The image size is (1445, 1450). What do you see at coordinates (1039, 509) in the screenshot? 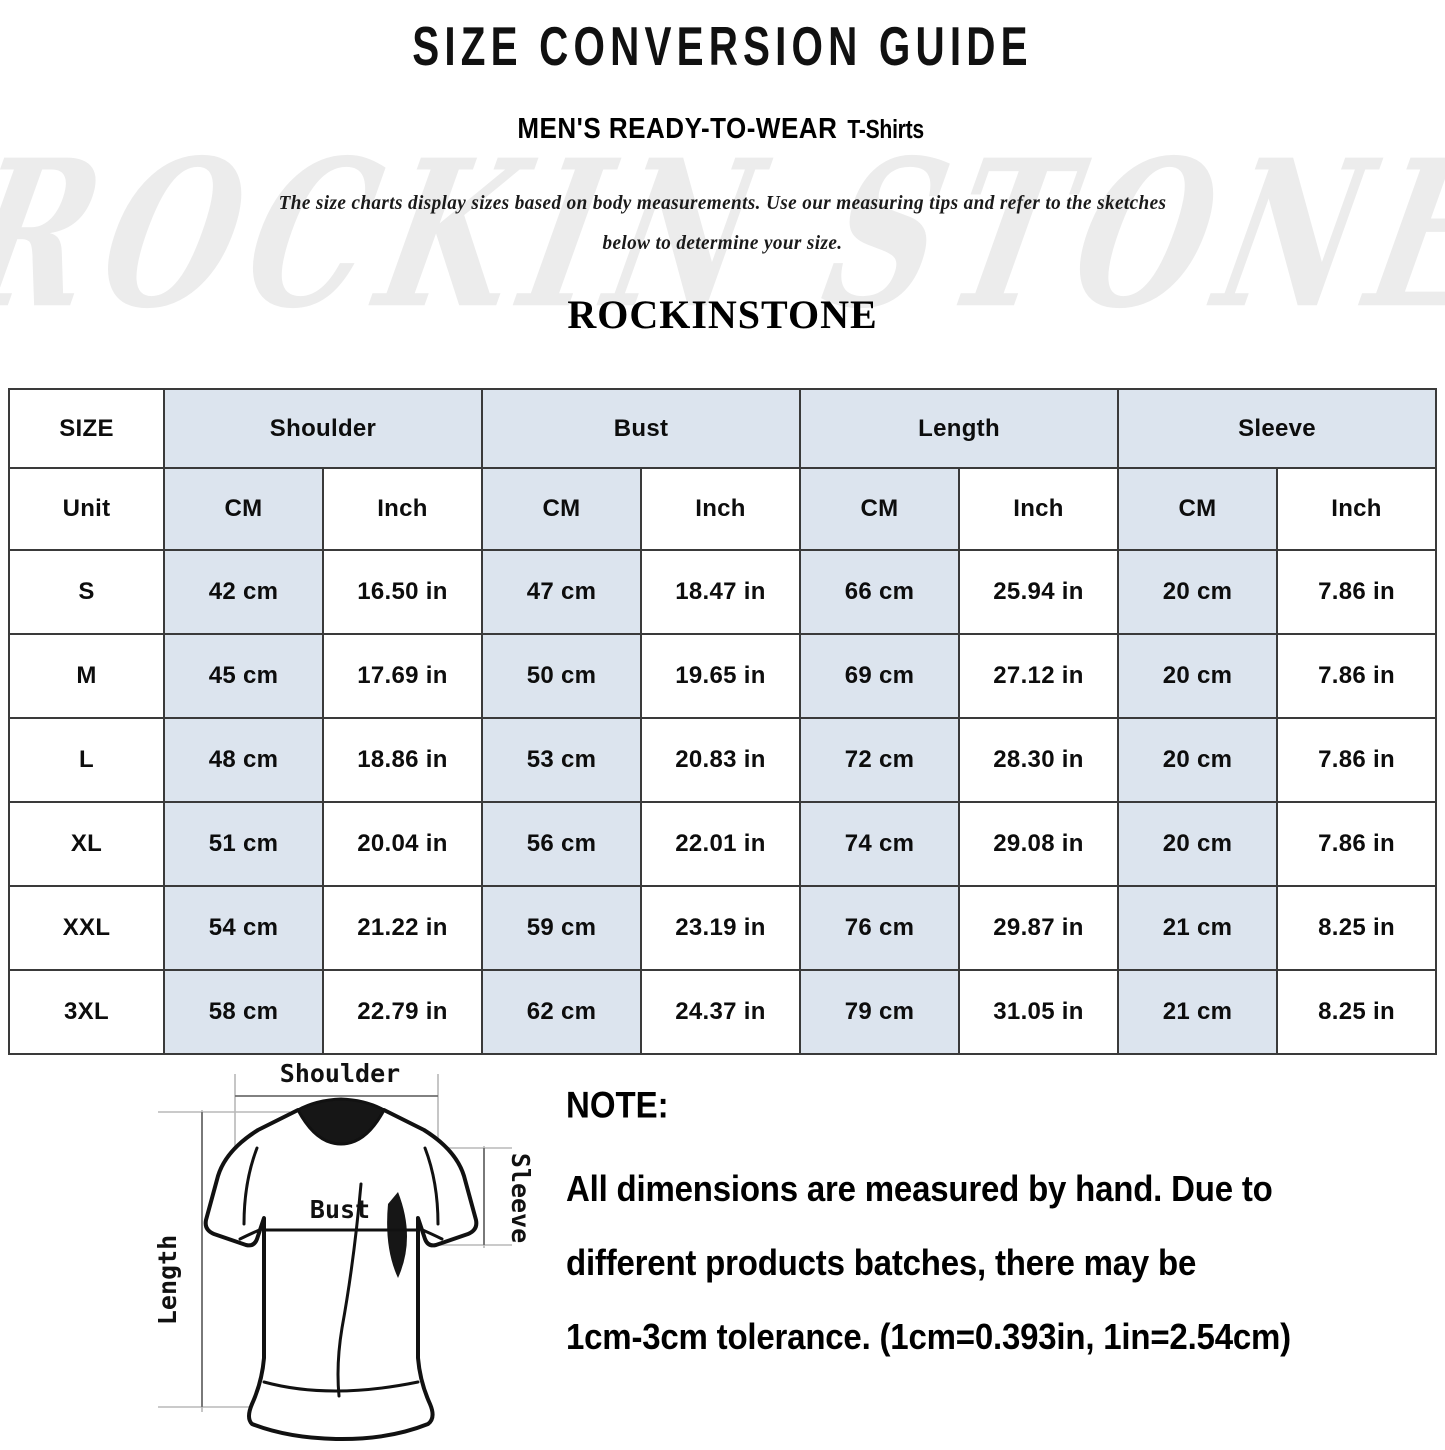
I see `header-length-inch: Inch` at bounding box center [1039, 509].